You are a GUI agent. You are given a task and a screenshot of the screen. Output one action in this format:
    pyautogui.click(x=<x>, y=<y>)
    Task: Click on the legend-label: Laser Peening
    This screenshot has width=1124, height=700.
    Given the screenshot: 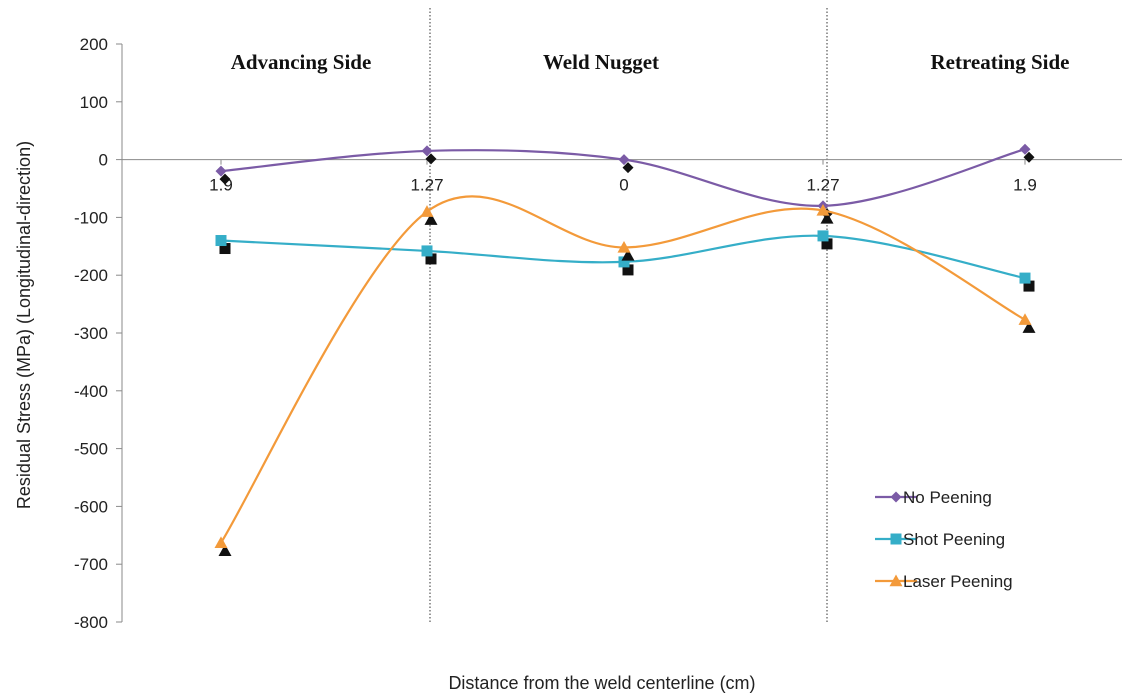 What is the action you would take?
    pyautogui.click(x=958, y=581)
    